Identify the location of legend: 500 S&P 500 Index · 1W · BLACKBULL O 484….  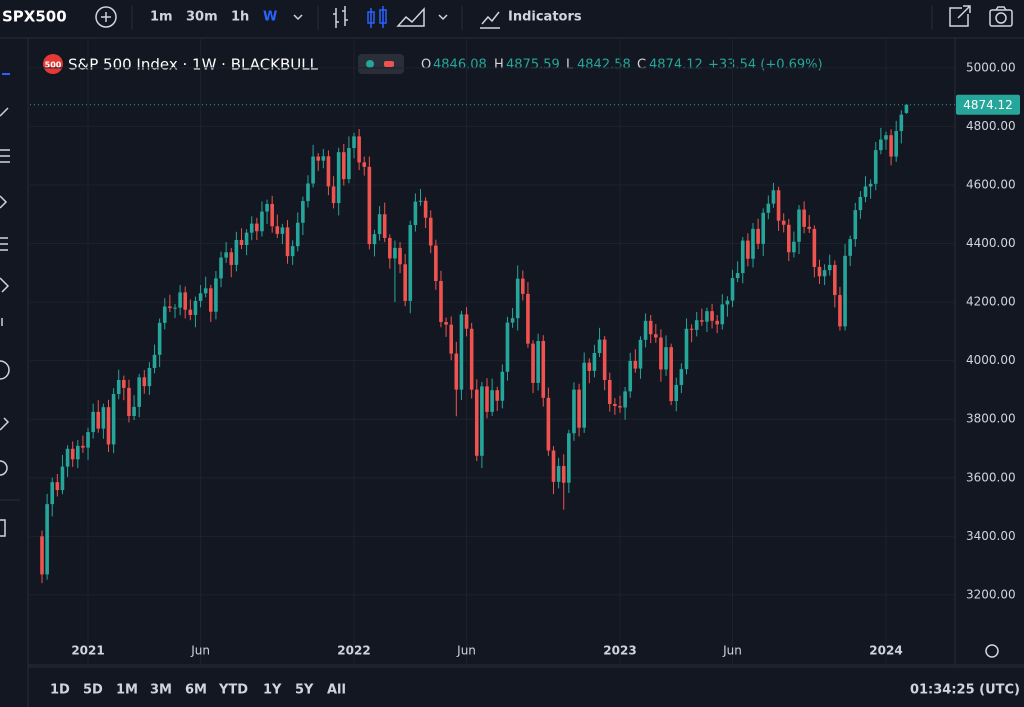
(433, 64).